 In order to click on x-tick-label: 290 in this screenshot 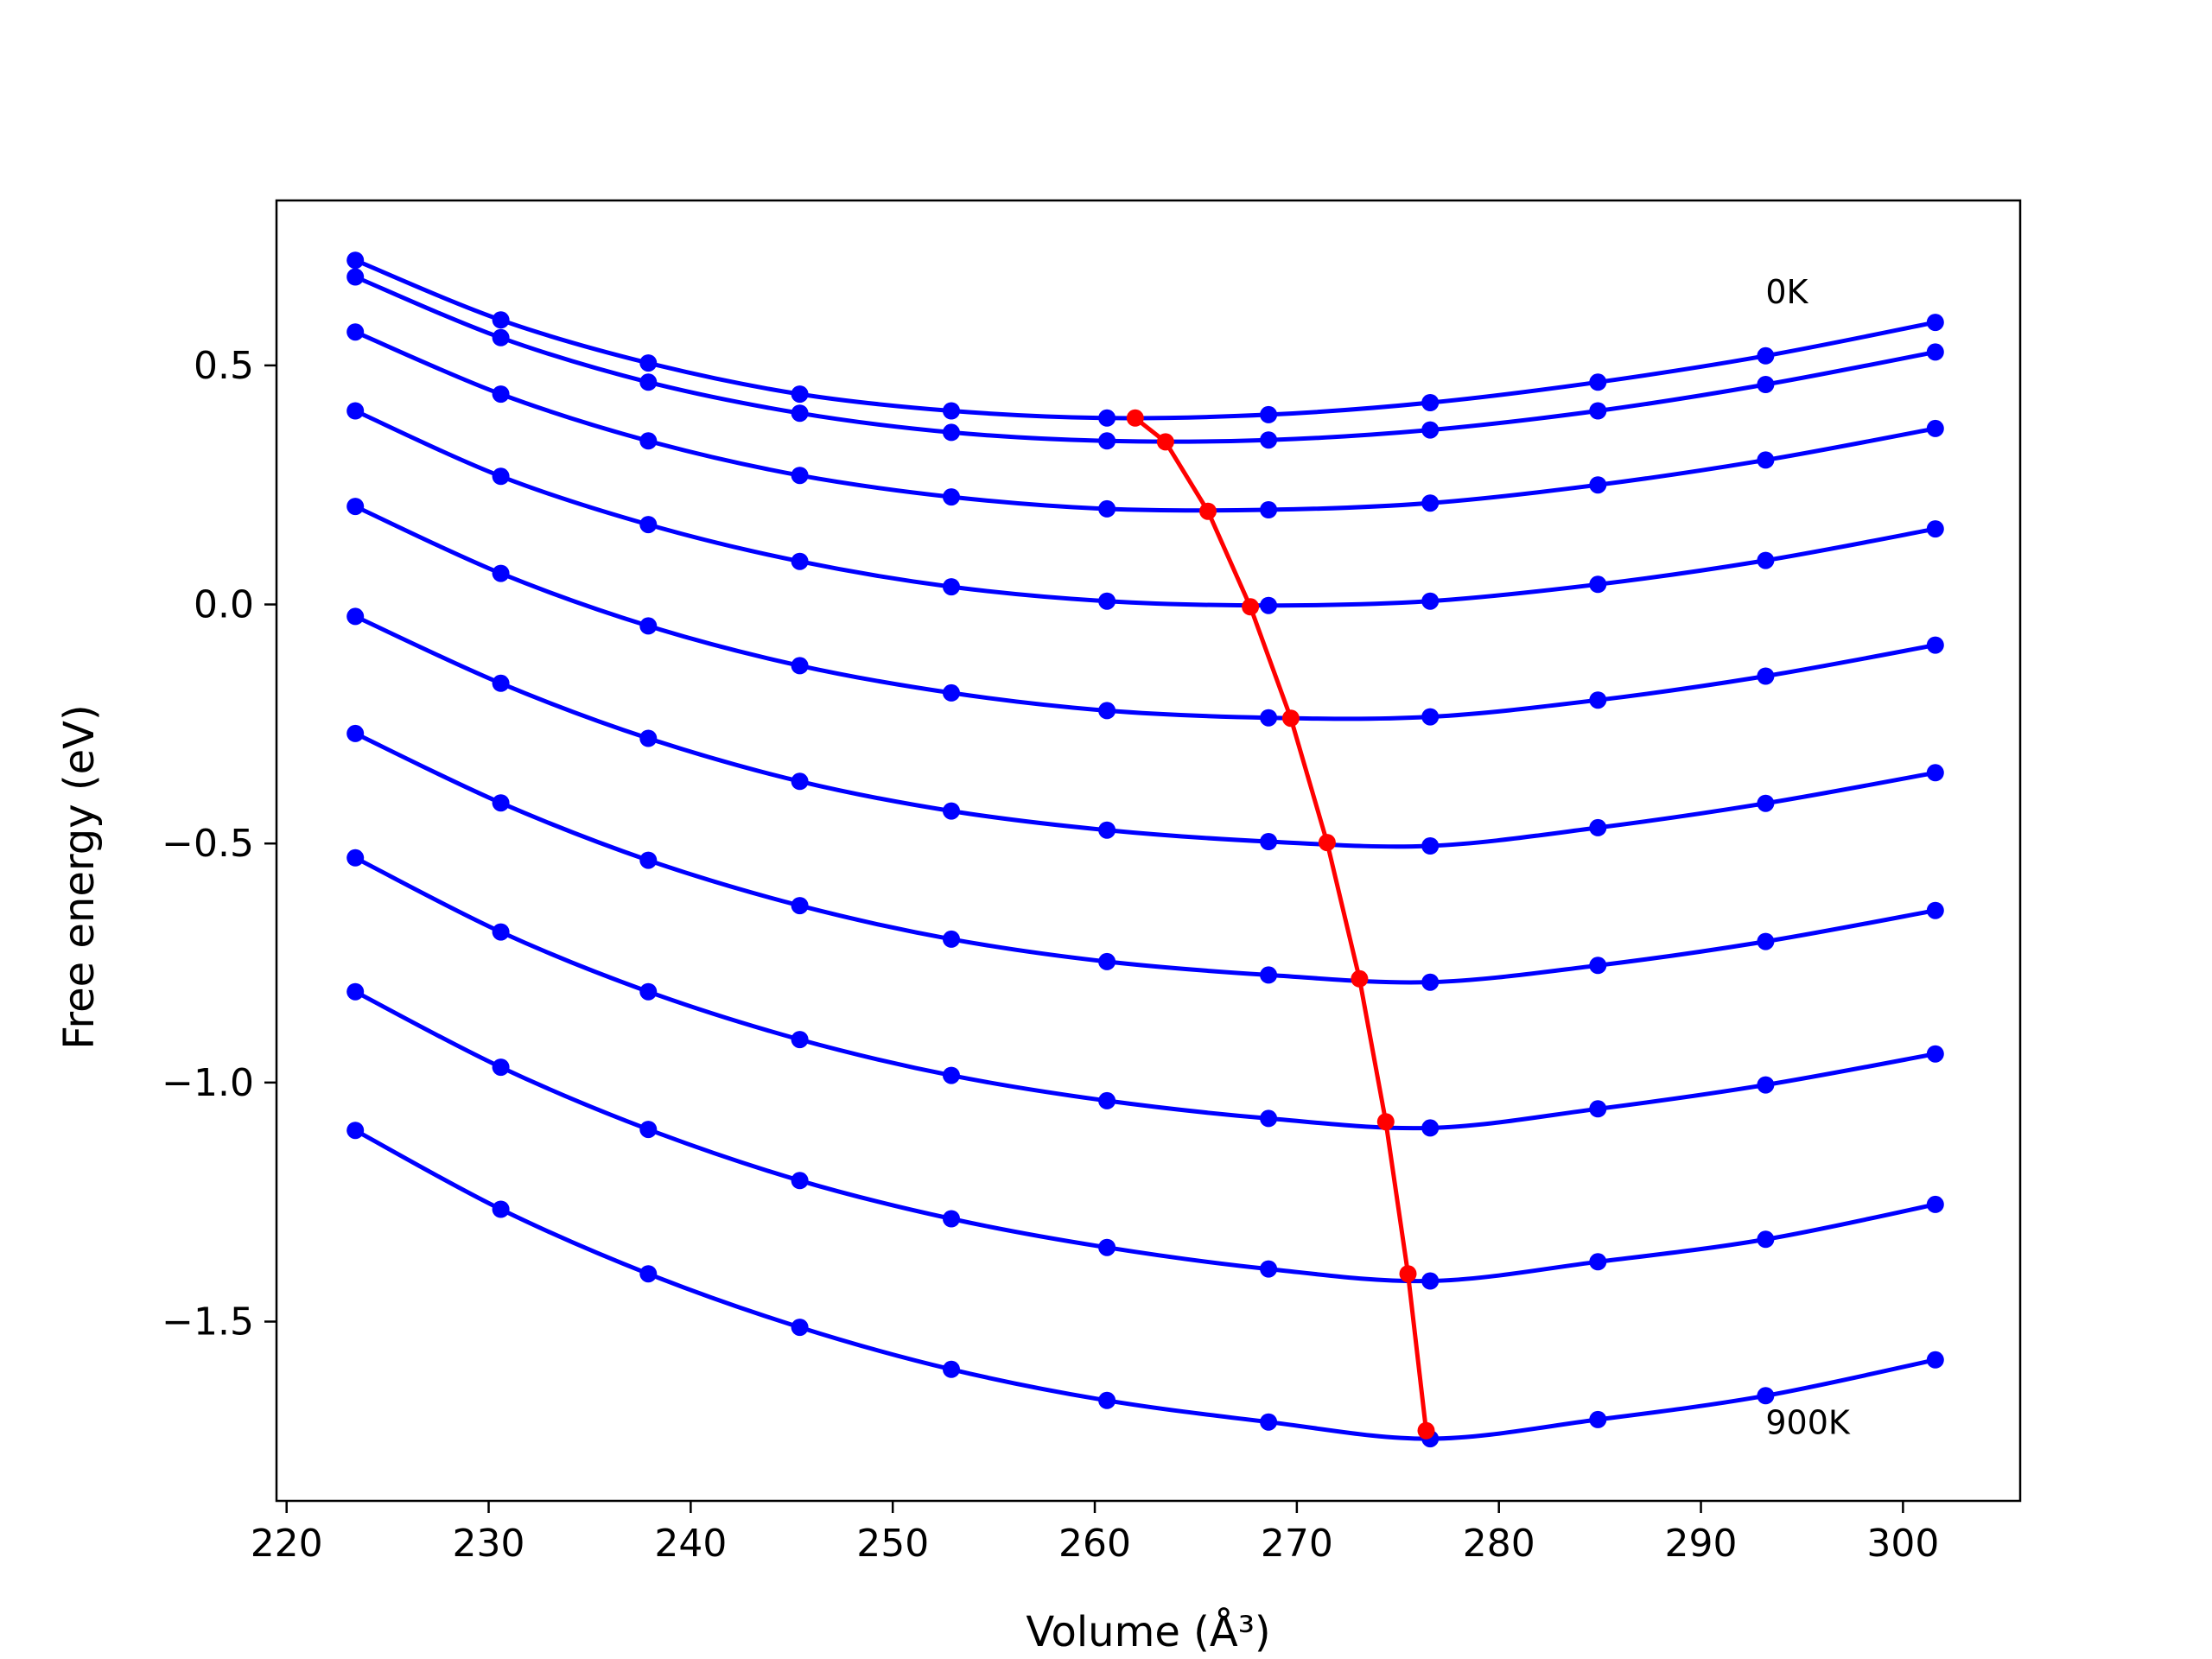, I will do `click(1701, 1544)`.